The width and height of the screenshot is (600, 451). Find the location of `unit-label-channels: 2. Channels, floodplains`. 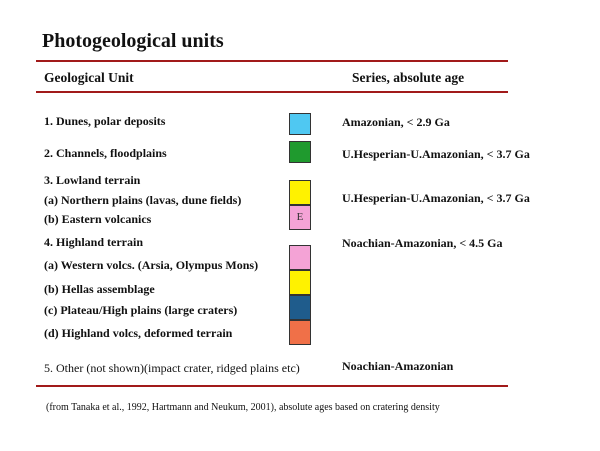

unit-label-channels: 2. Channels, floodplains is located at coordinates (105, 153).